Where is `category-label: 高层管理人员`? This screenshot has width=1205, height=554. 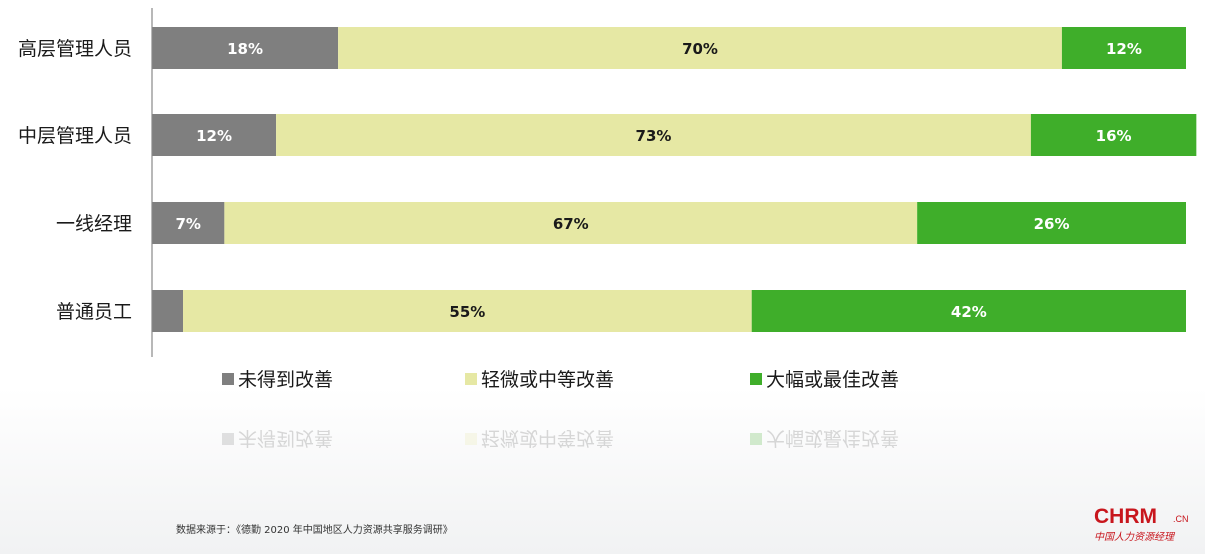
category-label: 高层管理人员 is located at coordinates (75, 49).